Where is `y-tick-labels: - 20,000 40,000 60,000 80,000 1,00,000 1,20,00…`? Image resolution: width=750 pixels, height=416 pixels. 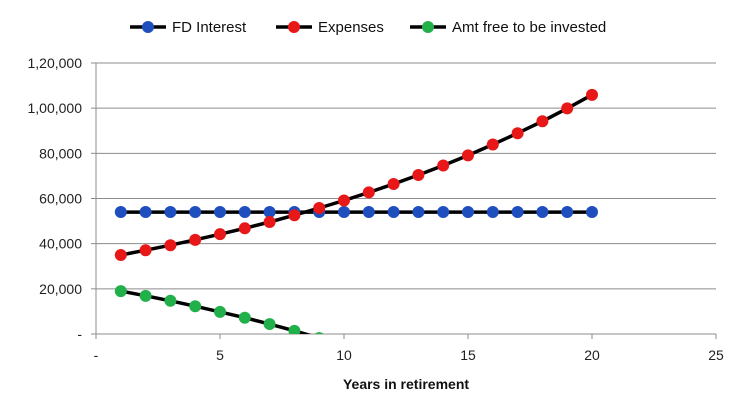
y-tick-labels: - 20,000 40,000 60,000 80,000 1,00,000 1,20,00… is located at coordinates (55, 198).